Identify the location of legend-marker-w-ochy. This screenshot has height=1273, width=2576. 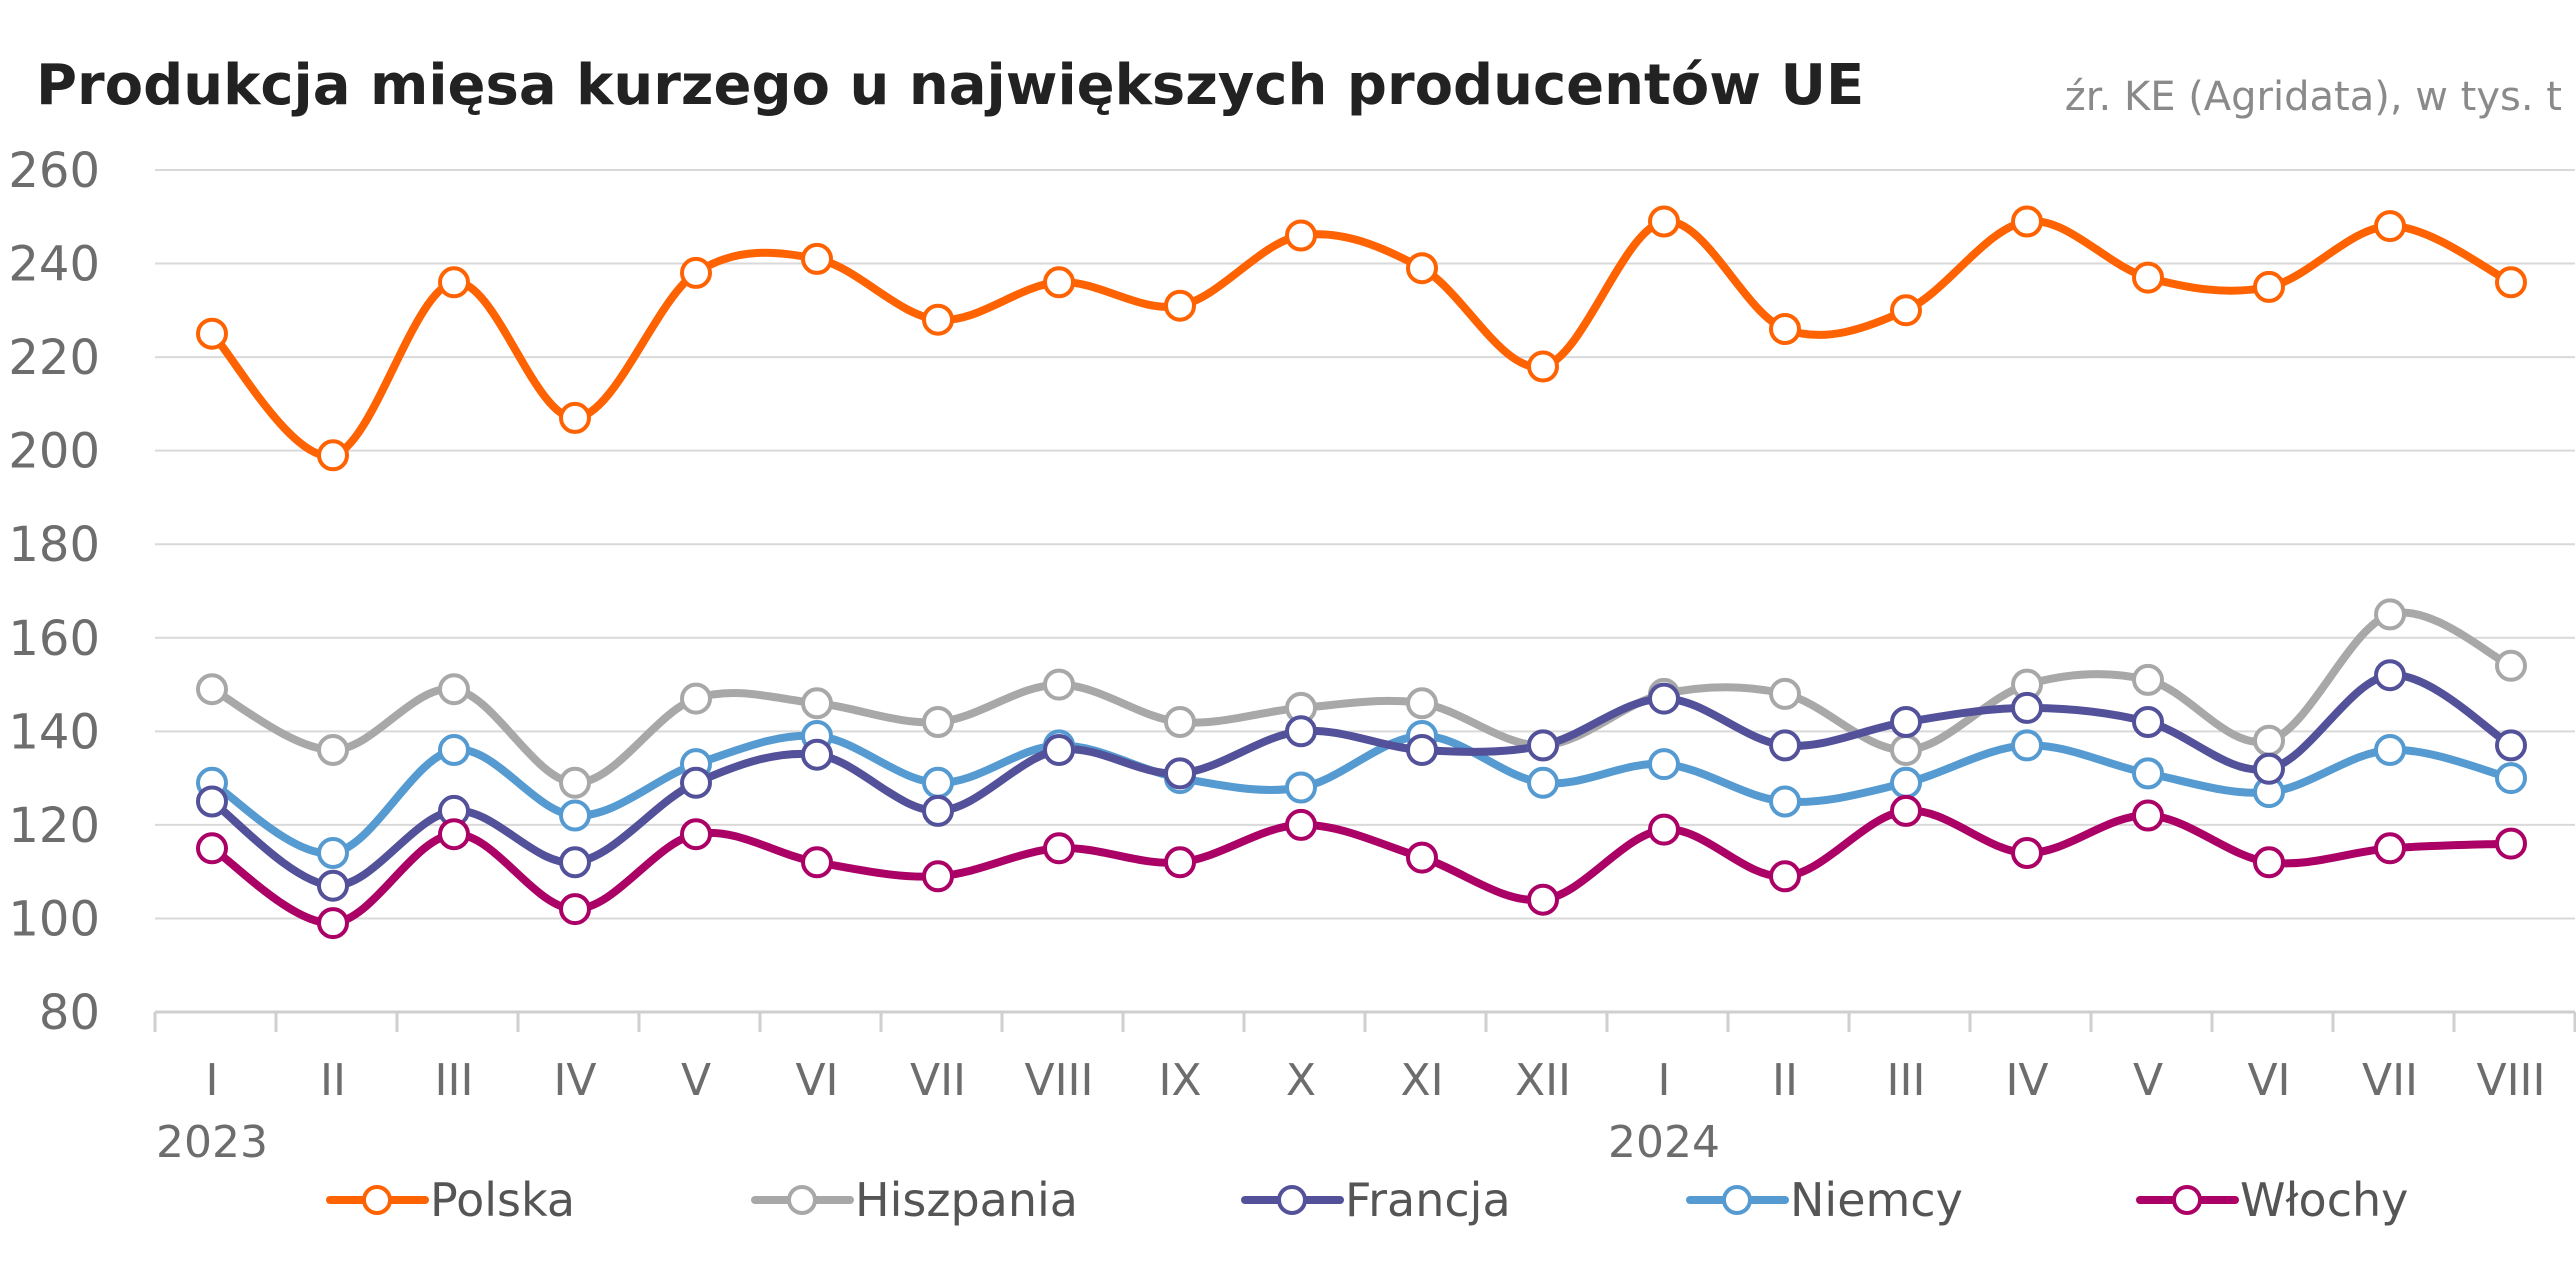
(2187, 1200).